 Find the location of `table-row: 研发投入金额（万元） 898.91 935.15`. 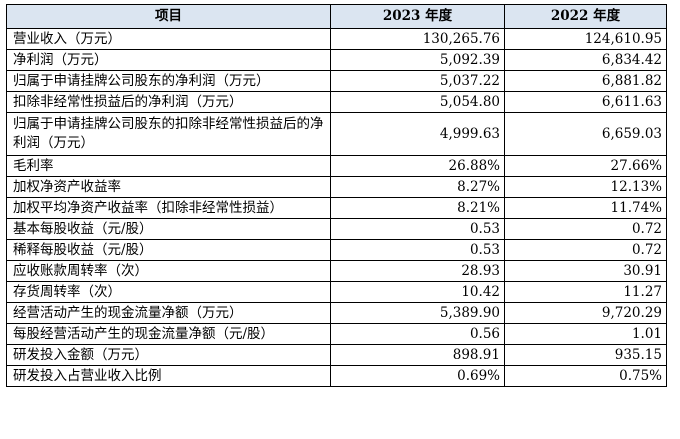

table-row: 研发投入金额（万元） 898.91 935.15 is located at coordinates (336, 355).